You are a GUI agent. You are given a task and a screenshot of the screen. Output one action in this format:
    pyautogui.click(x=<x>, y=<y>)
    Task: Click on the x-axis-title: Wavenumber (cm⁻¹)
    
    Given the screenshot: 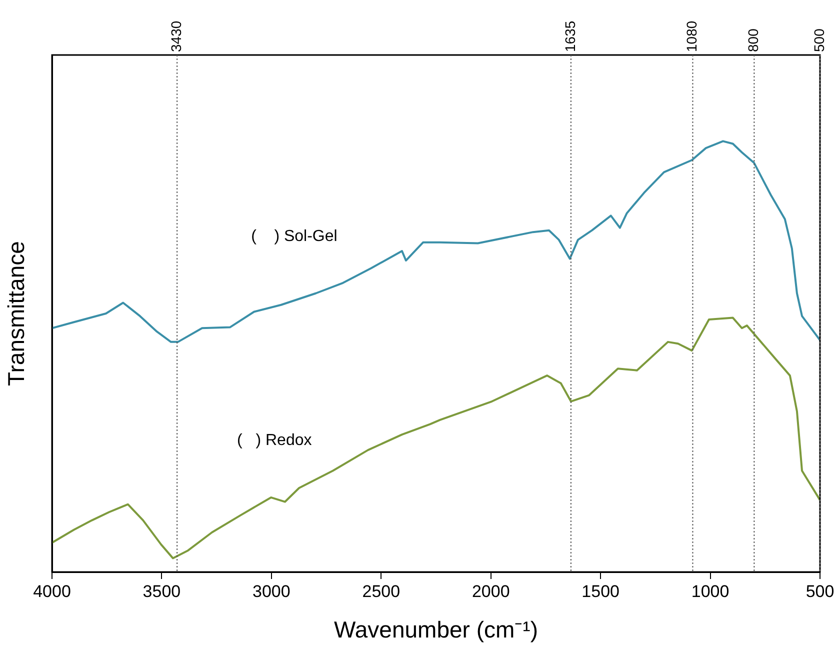 What is the action you would take?
    pyautogui.click(x=436, y=629)
    